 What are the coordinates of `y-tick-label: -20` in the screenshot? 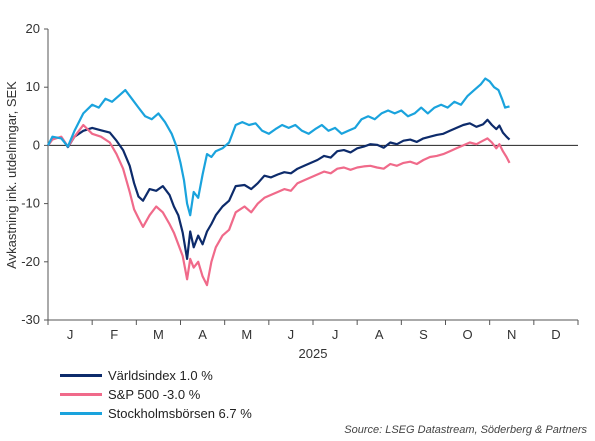 It's located at (30, 261).